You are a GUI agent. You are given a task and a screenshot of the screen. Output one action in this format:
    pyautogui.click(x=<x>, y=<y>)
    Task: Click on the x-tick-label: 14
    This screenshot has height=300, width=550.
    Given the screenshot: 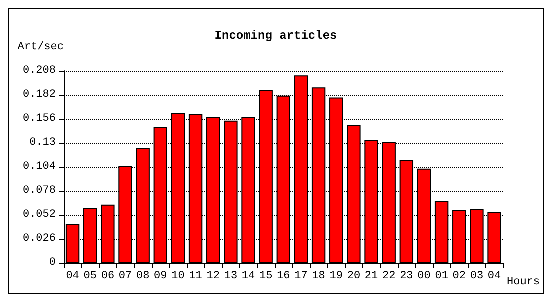 What is the action you would take?
    pyautogui.click(x=249, y=276)
    